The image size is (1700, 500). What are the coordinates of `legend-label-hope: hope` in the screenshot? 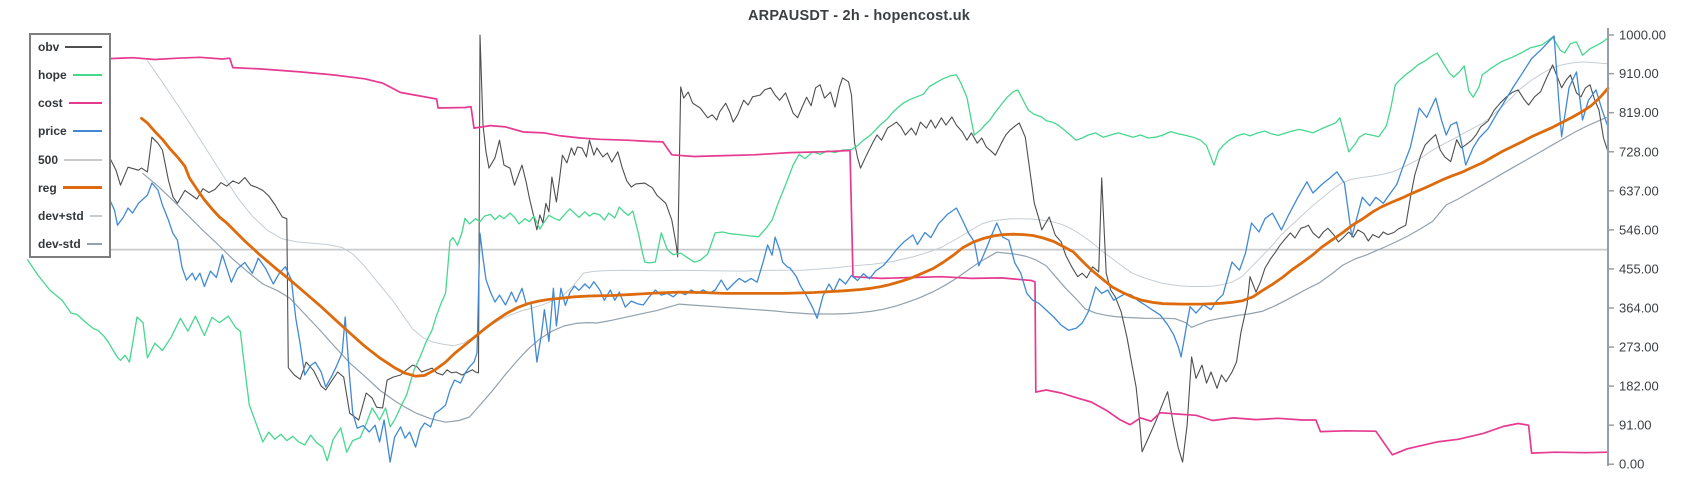 It's located at (52, 75).